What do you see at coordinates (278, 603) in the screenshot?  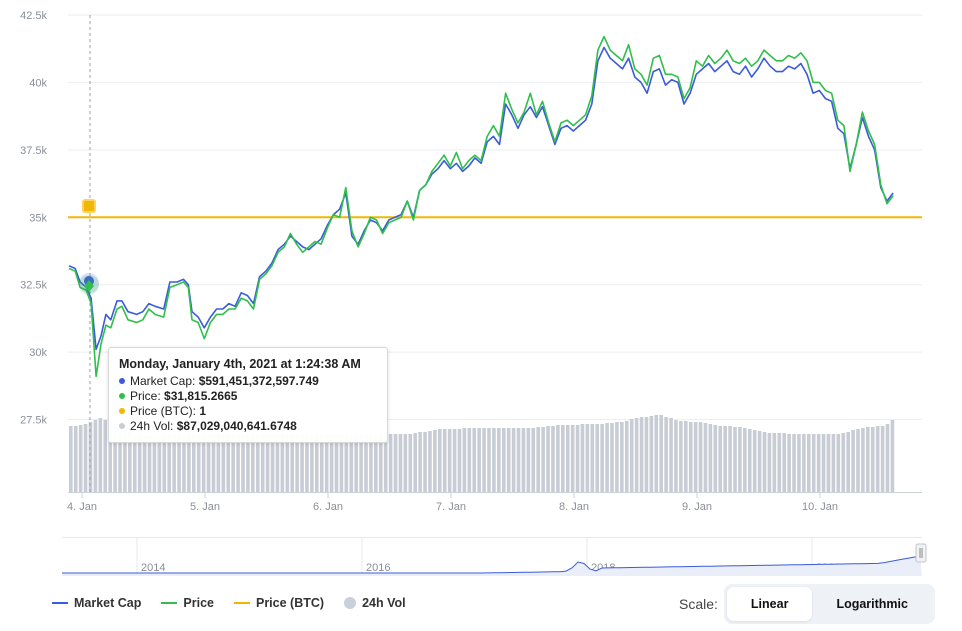 I see `legend-item-price-btc: Price (BTC)` at bounding box center [278, 603].